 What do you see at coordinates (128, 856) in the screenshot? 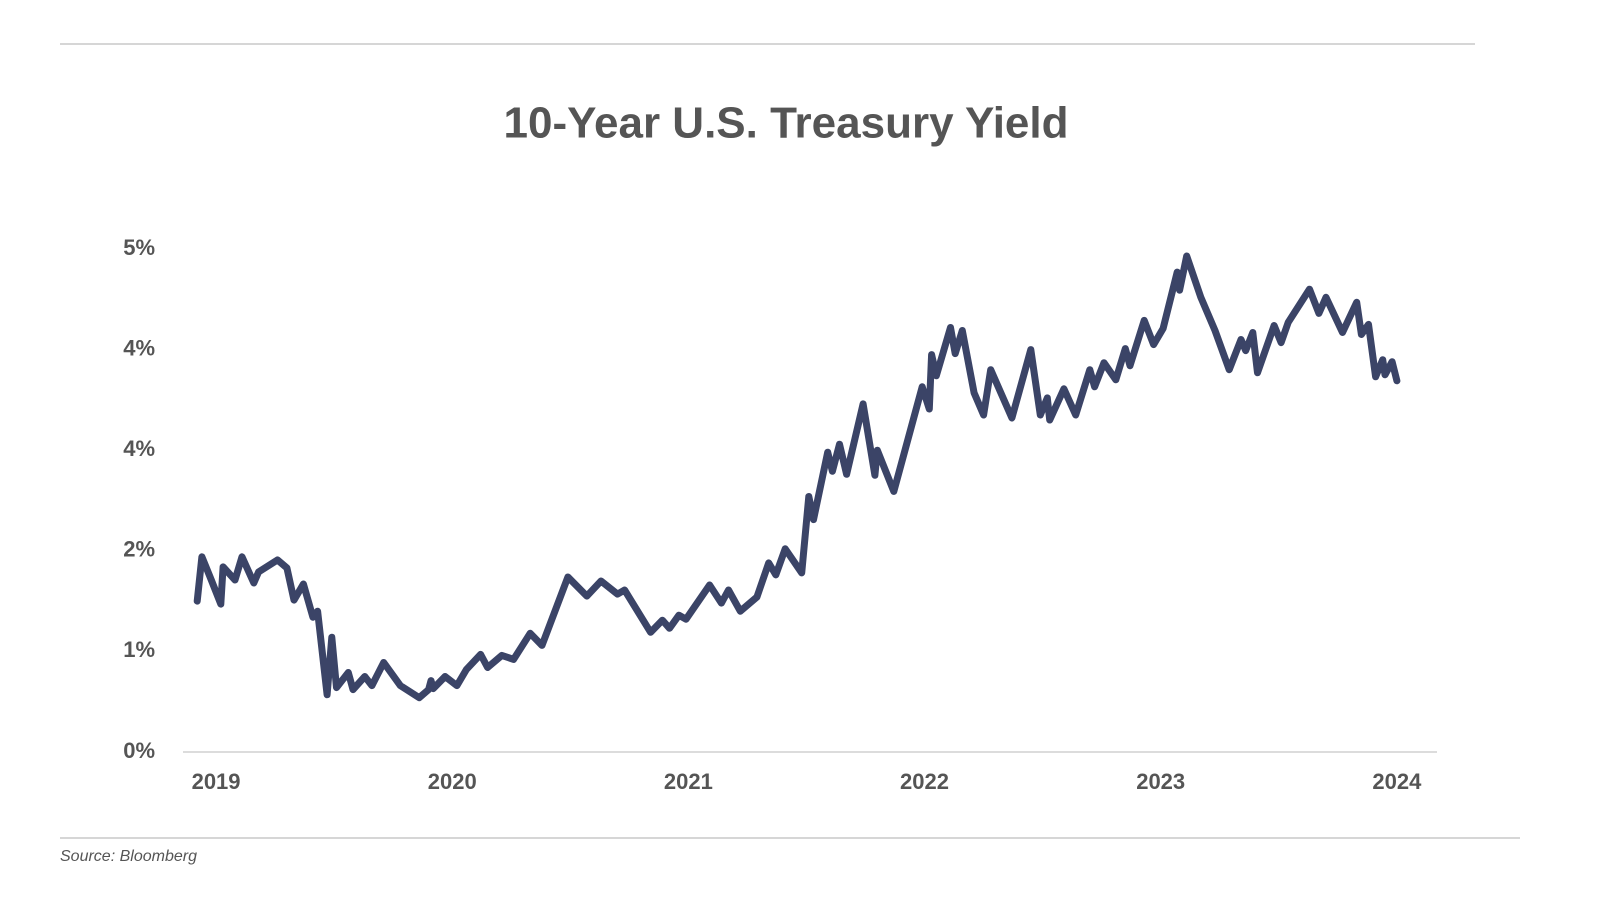
I see `source: Source: Bloomberg` at bounding box center [128, 856].